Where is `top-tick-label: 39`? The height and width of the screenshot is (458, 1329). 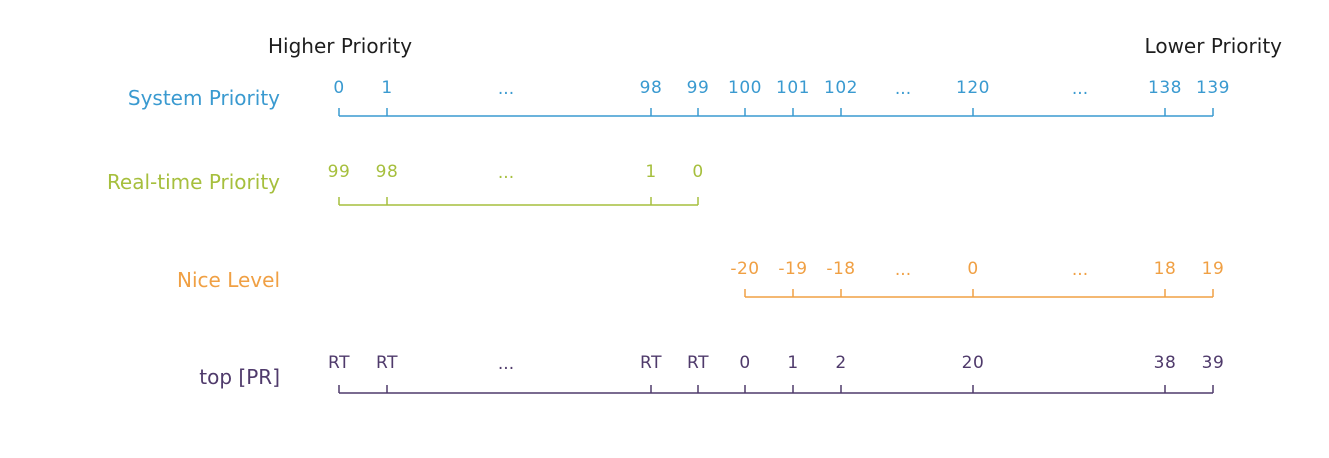
top-tick-label: 39 is located at coordinates (1213, 363).